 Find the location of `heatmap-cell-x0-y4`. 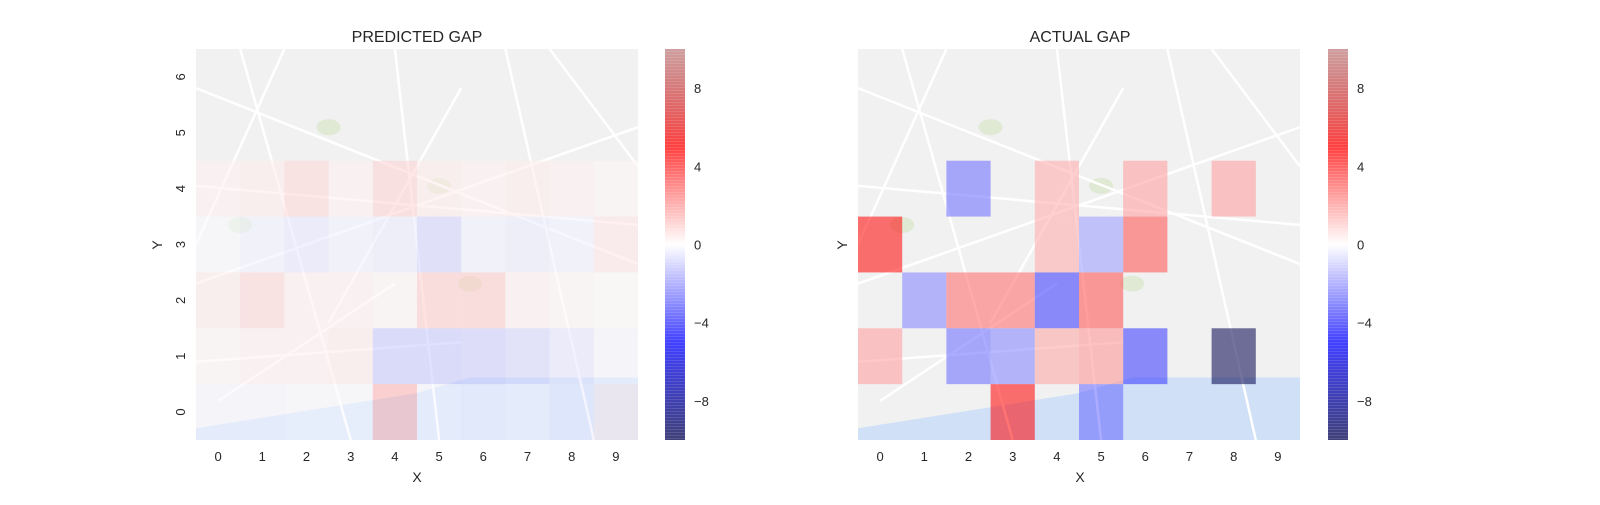

heatmap-cell-x0-y4 is located at coordinates (218, 188).